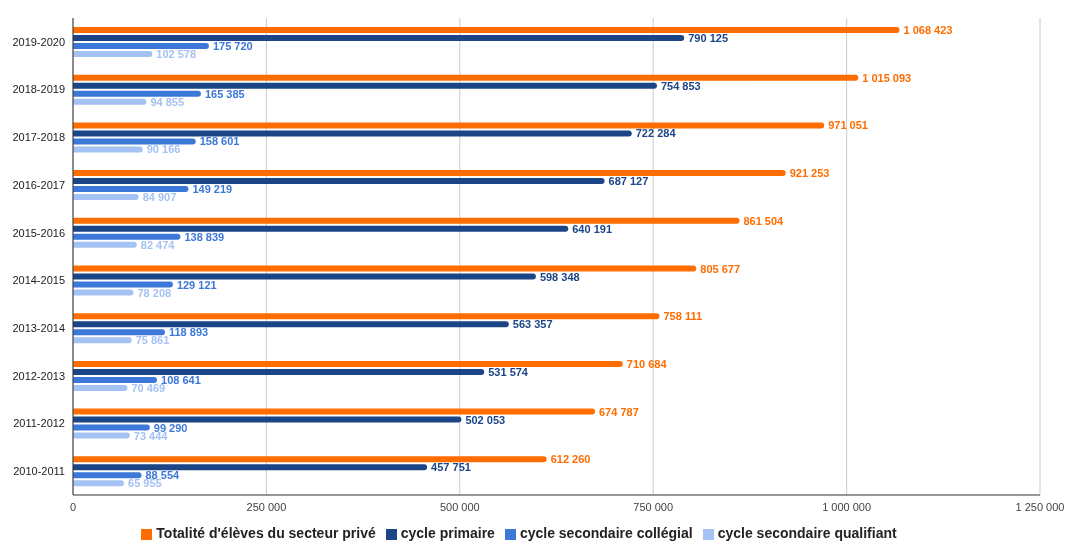 The image size is (1083, 554). I want to click on data-label: 687 127, so click(628, 181).